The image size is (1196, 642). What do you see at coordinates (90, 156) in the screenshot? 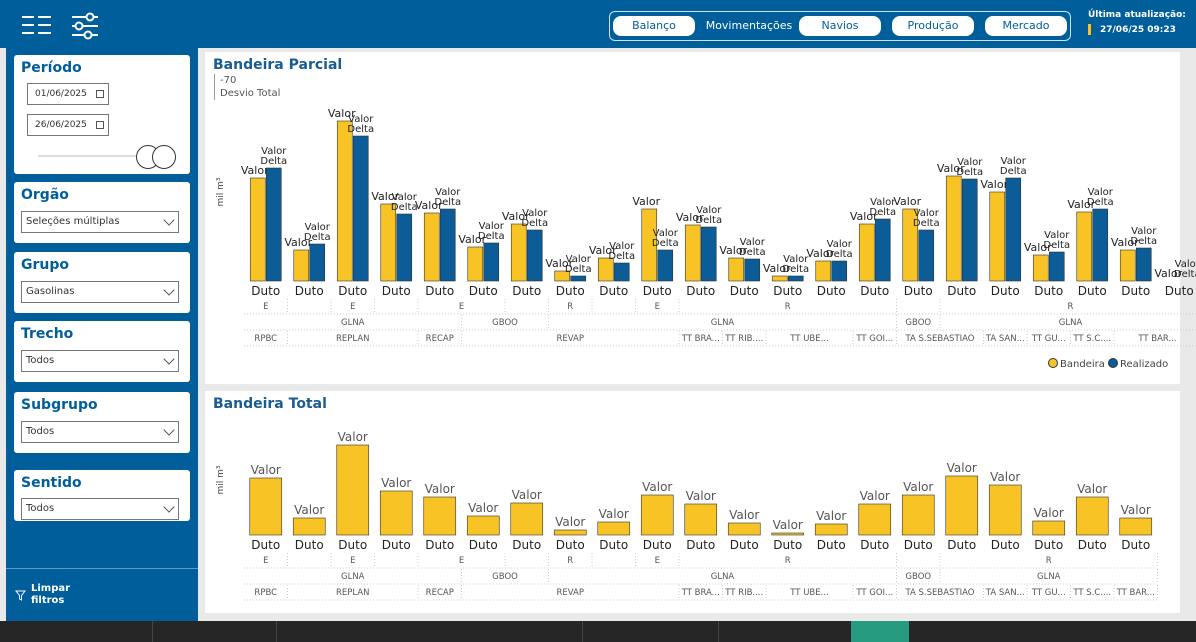
I see `date-range-slider` at bounding box center [90, 156].